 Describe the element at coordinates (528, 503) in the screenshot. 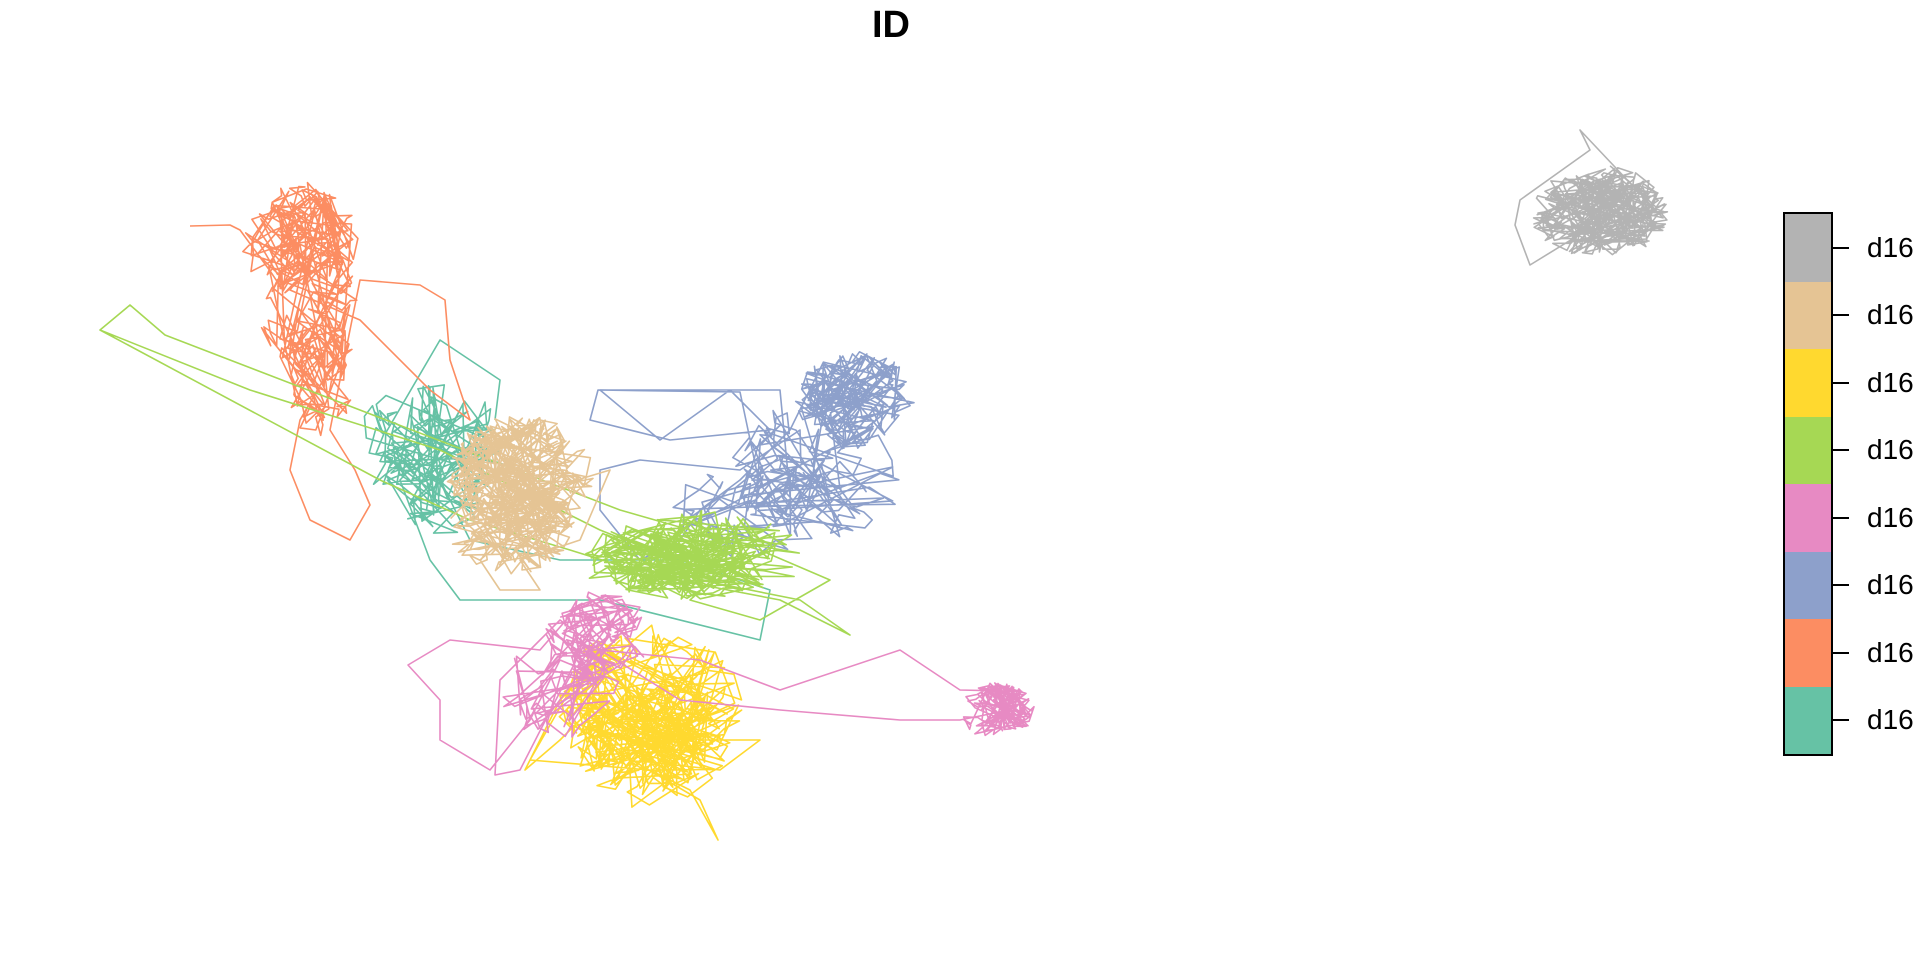

I see `track-tan` at that location.